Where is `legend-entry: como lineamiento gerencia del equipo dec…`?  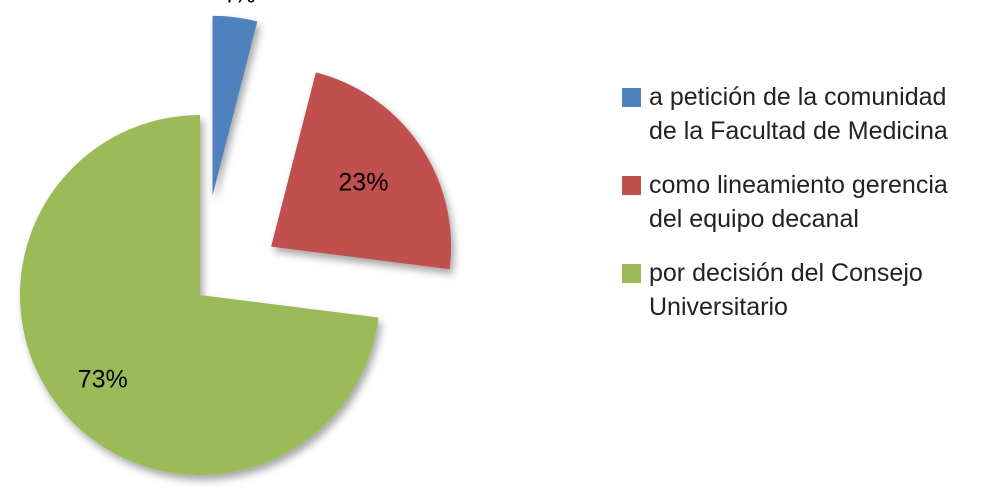
legend-entry: como lineamiento gerencia del equipo dec… is located at coordinates (797, 202).